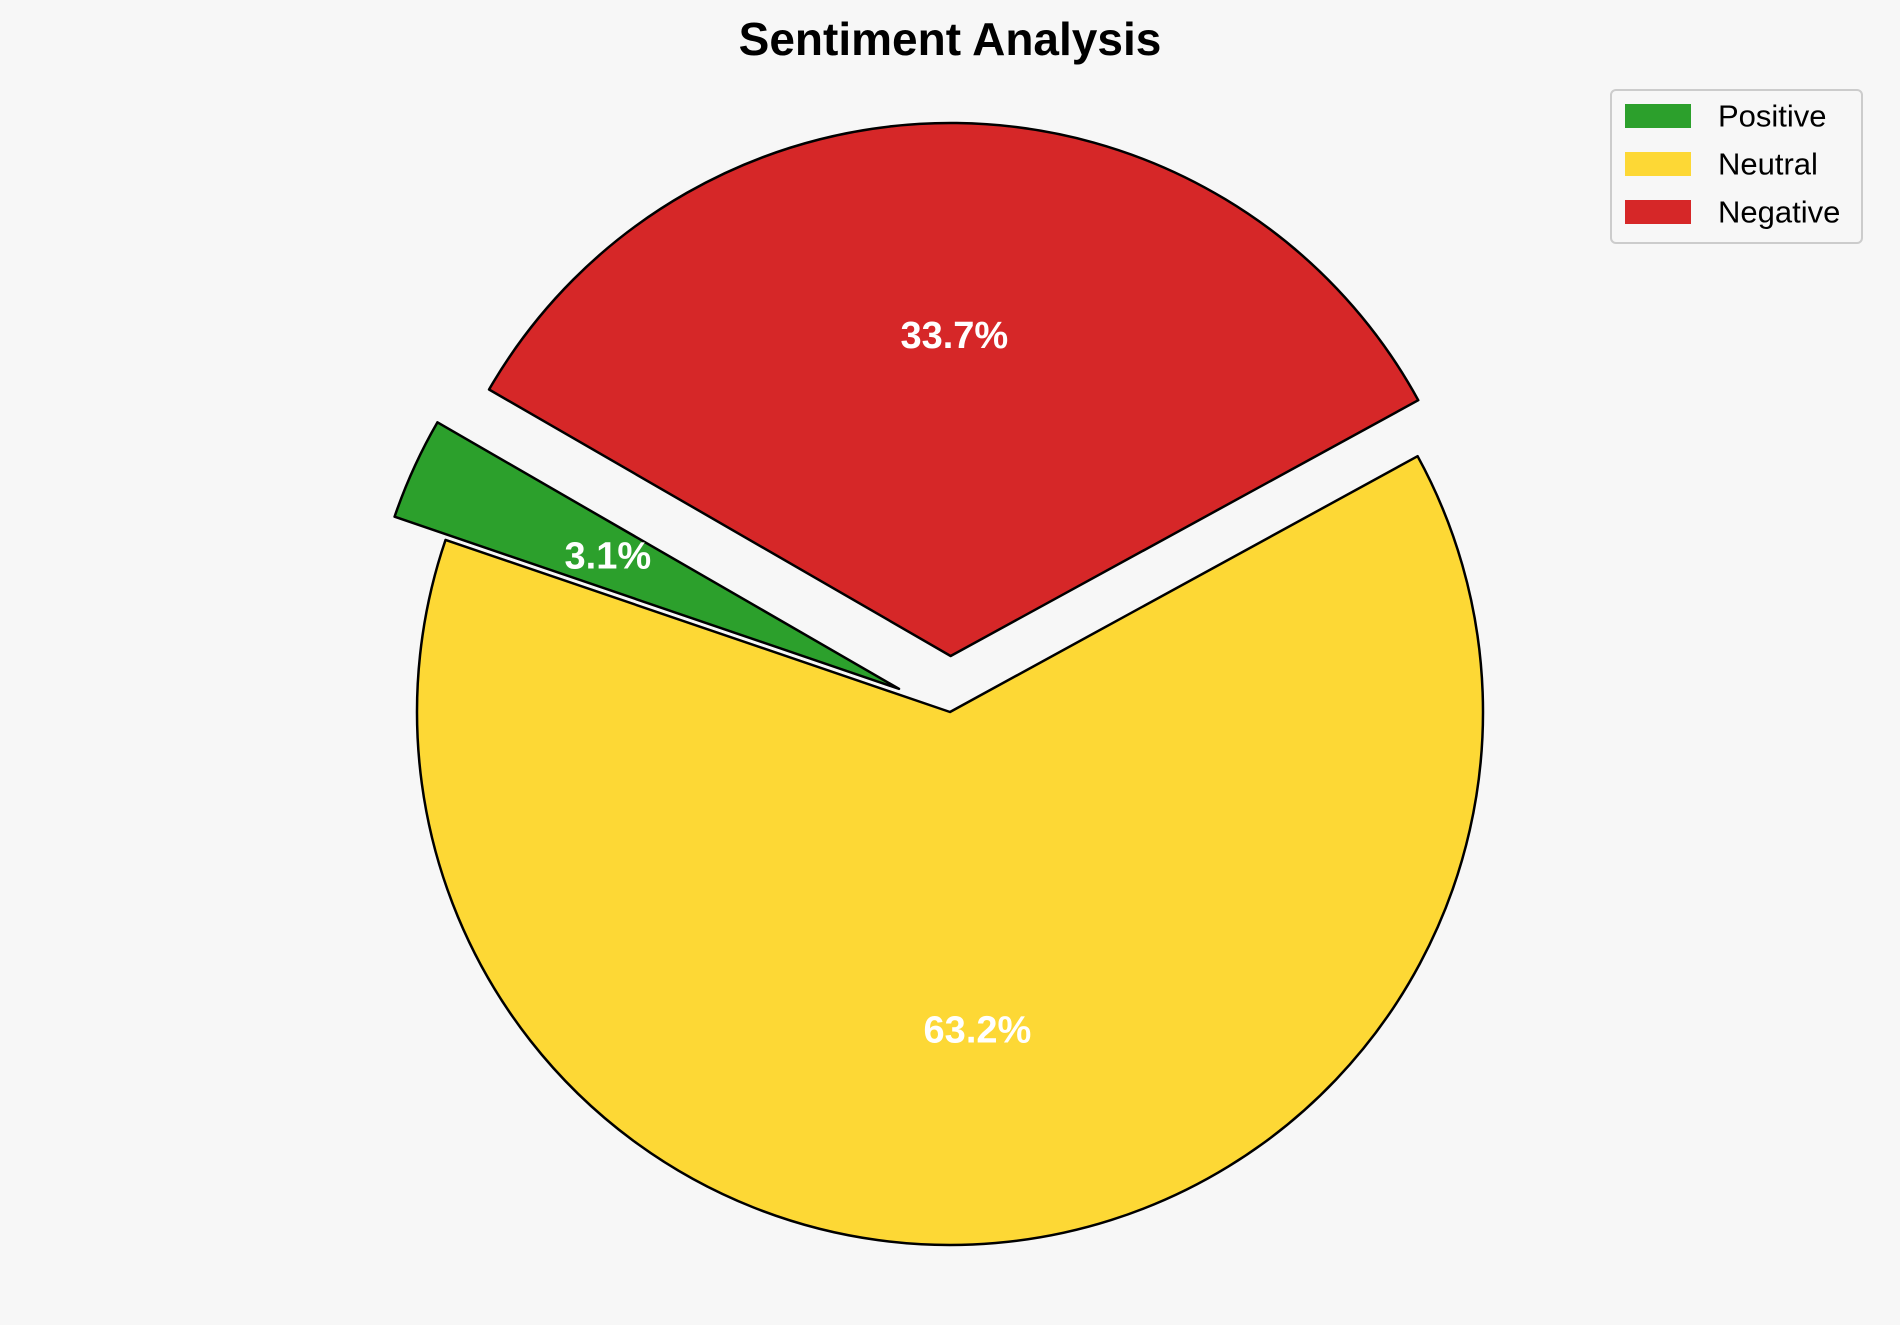 The width and height of the screenshot is (1900, 1325). What do you see at coordinates (1658, 212) in the screenshot?
I see `legend-swatch-negative` at bounding box center [1658, 212].